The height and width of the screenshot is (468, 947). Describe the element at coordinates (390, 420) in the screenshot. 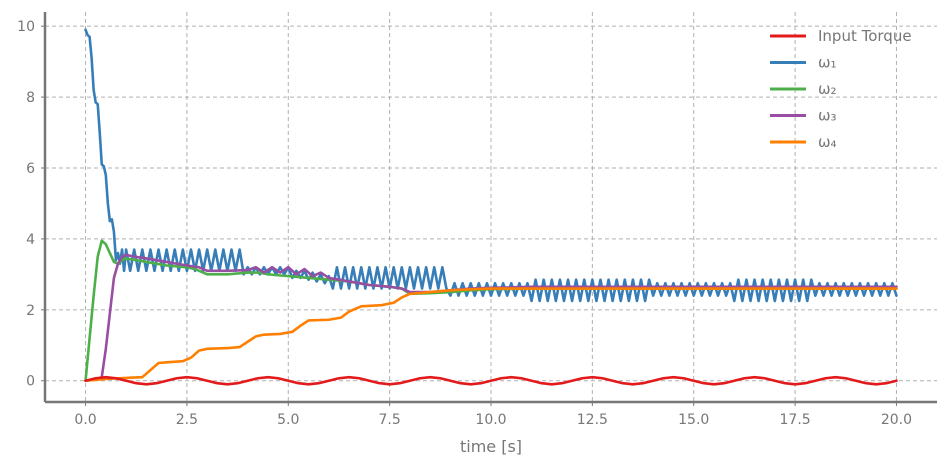

I see `x-tick-label: 7.5` at that location.